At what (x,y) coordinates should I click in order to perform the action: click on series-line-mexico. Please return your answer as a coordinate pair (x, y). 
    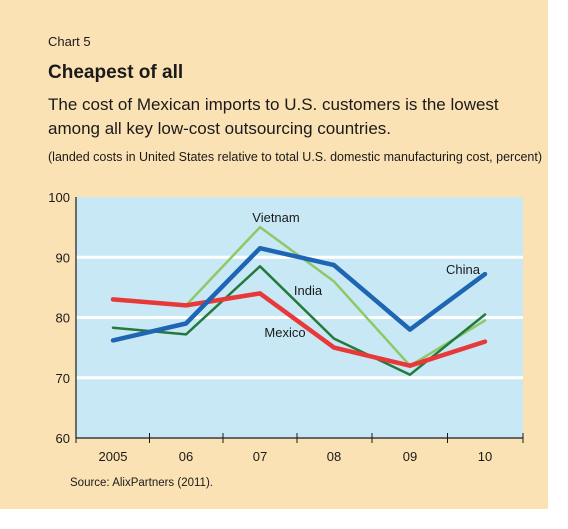
    Looking at the image, I should click on (299, 329).